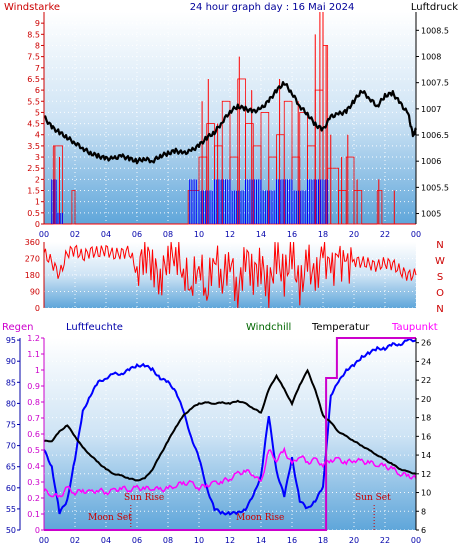  What do you see at coordinates (144, 498) in the screenshot?
I see `sun-rise-label: Sun Rise` at bounding box center [144, 498].